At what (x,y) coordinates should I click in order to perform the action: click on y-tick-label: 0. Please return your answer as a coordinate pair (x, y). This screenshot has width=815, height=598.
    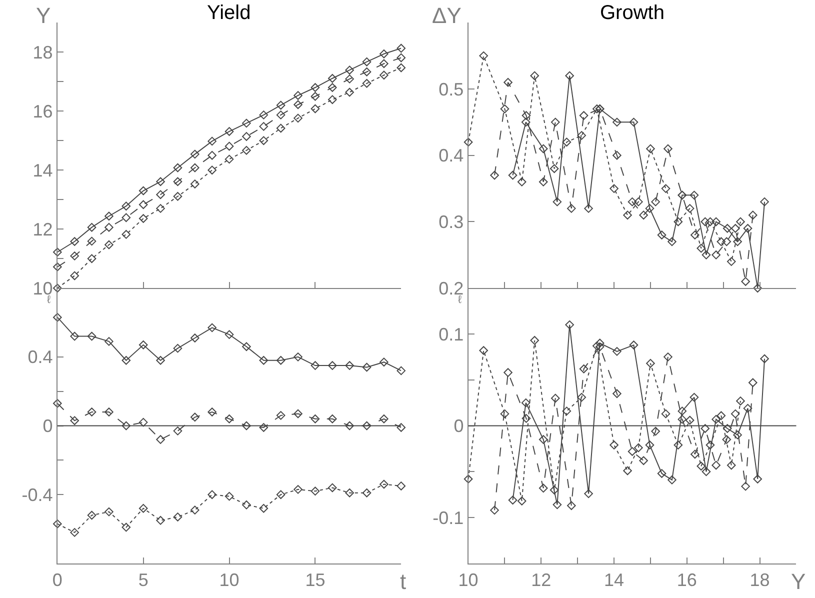
    Looking at the image, I should click on (459, 426).